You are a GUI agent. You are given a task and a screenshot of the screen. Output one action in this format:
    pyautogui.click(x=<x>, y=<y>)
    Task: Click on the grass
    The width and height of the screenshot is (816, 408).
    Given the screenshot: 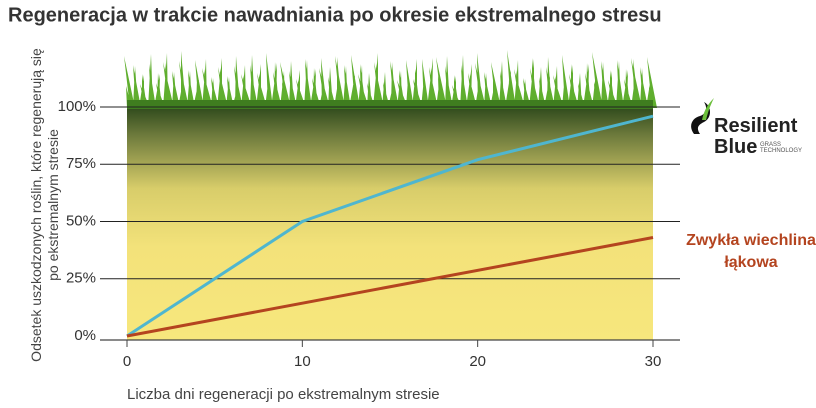 What is the action you would take?
    pyautogui.click(x=390, y=79)
    